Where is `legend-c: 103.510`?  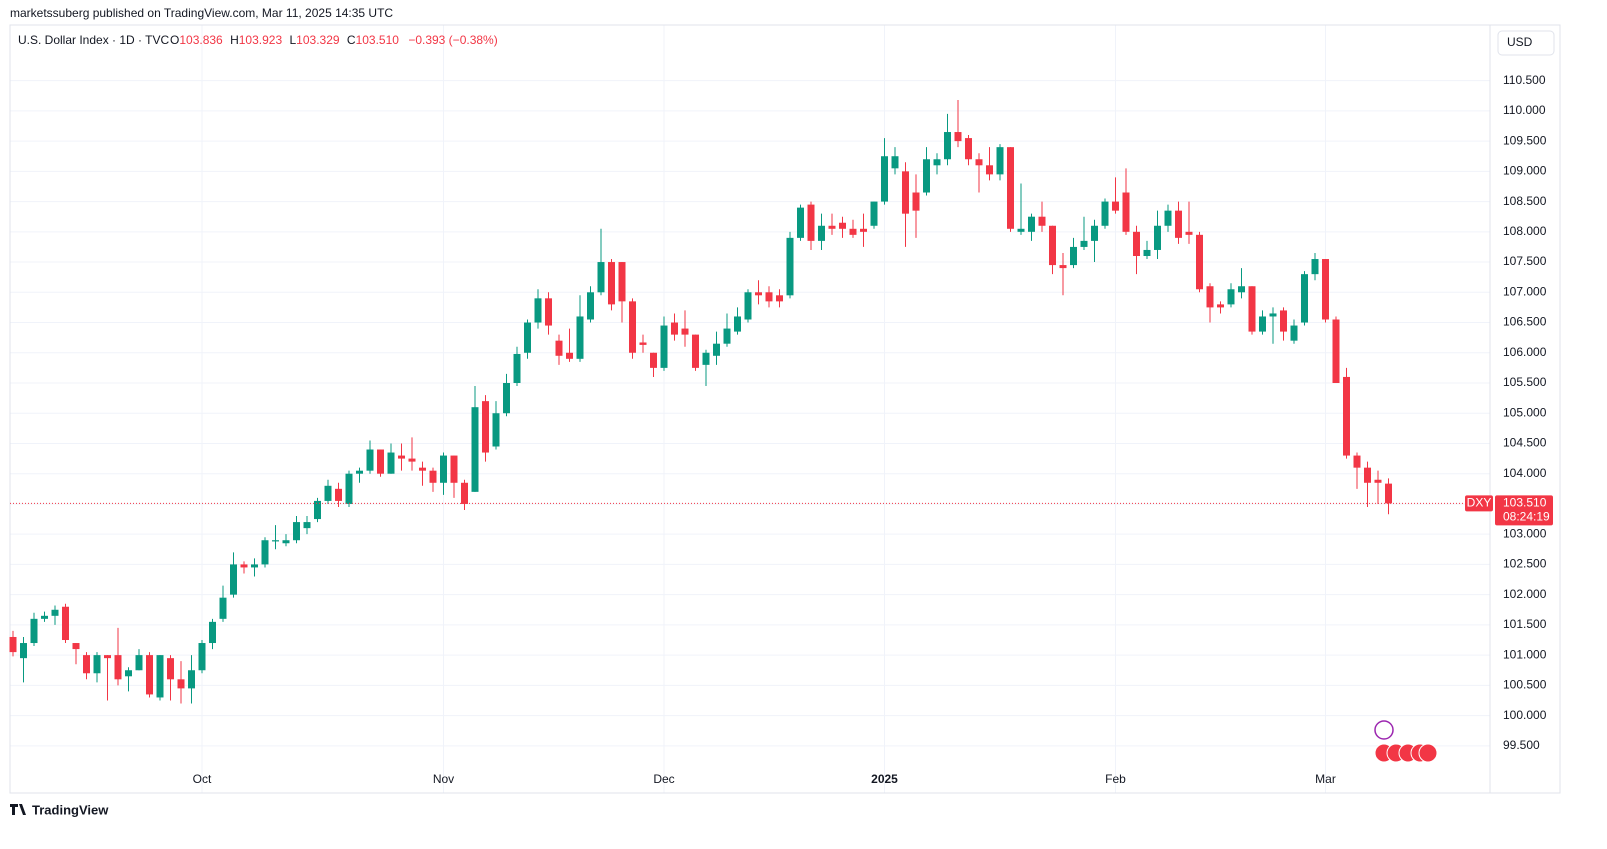
legend-c: 103.510 is located at coordinates (378, 40).